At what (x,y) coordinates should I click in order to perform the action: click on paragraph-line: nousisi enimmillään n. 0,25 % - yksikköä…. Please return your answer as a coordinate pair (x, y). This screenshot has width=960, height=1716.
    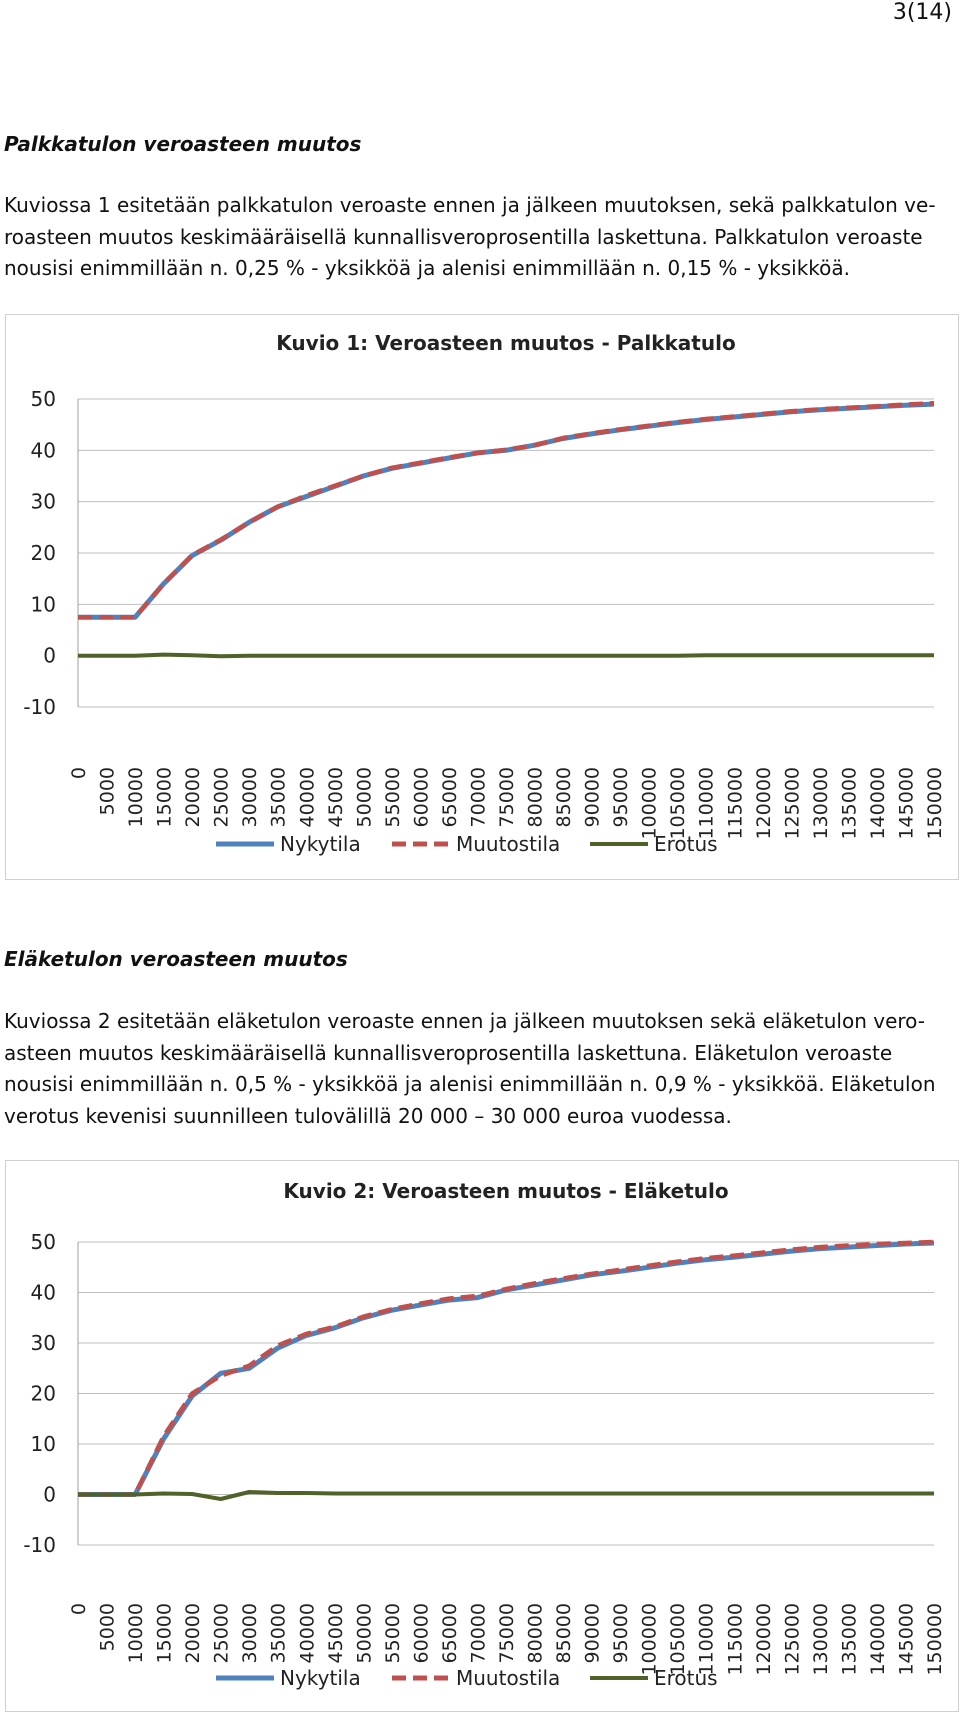
    Looking at the image, I should click on (427, 268).